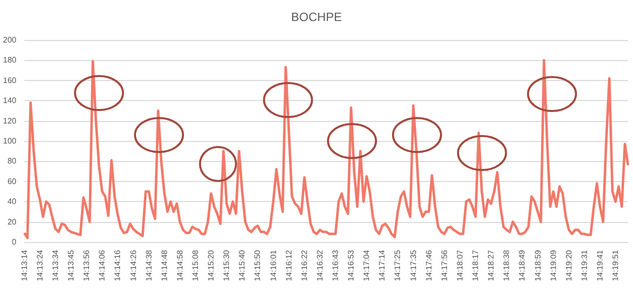 Image resolution: width=633 pixels, height=289 pixels. What do you see at coordinates (367, 265) in the screenshot?
I see `x-tick-label: 14:17:04` at bounding box center [367, 265].